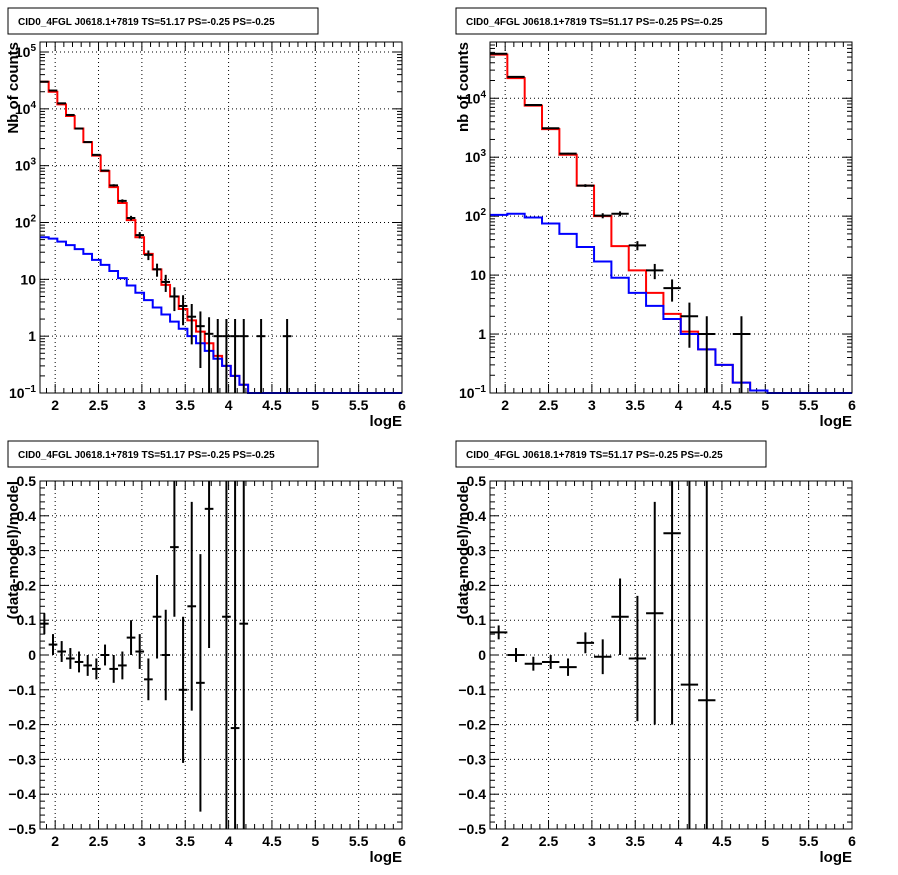 The width and height of the screenshot is (898, 875). I want to click on y-axis-title: nb of counts, so click(463, 87).